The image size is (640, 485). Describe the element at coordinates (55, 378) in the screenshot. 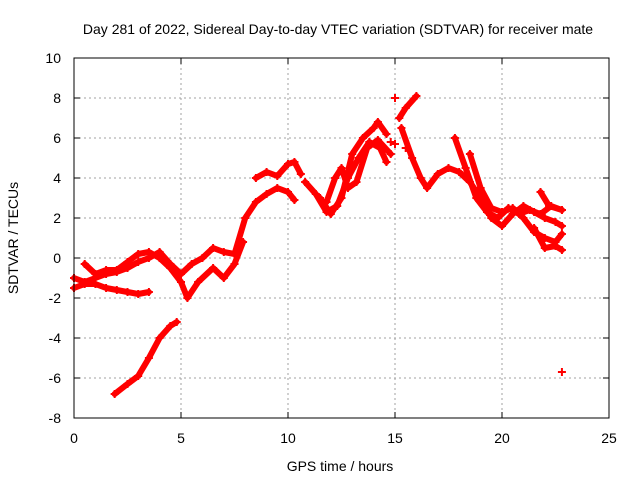

I see `y-tick-label: -6` at that location.